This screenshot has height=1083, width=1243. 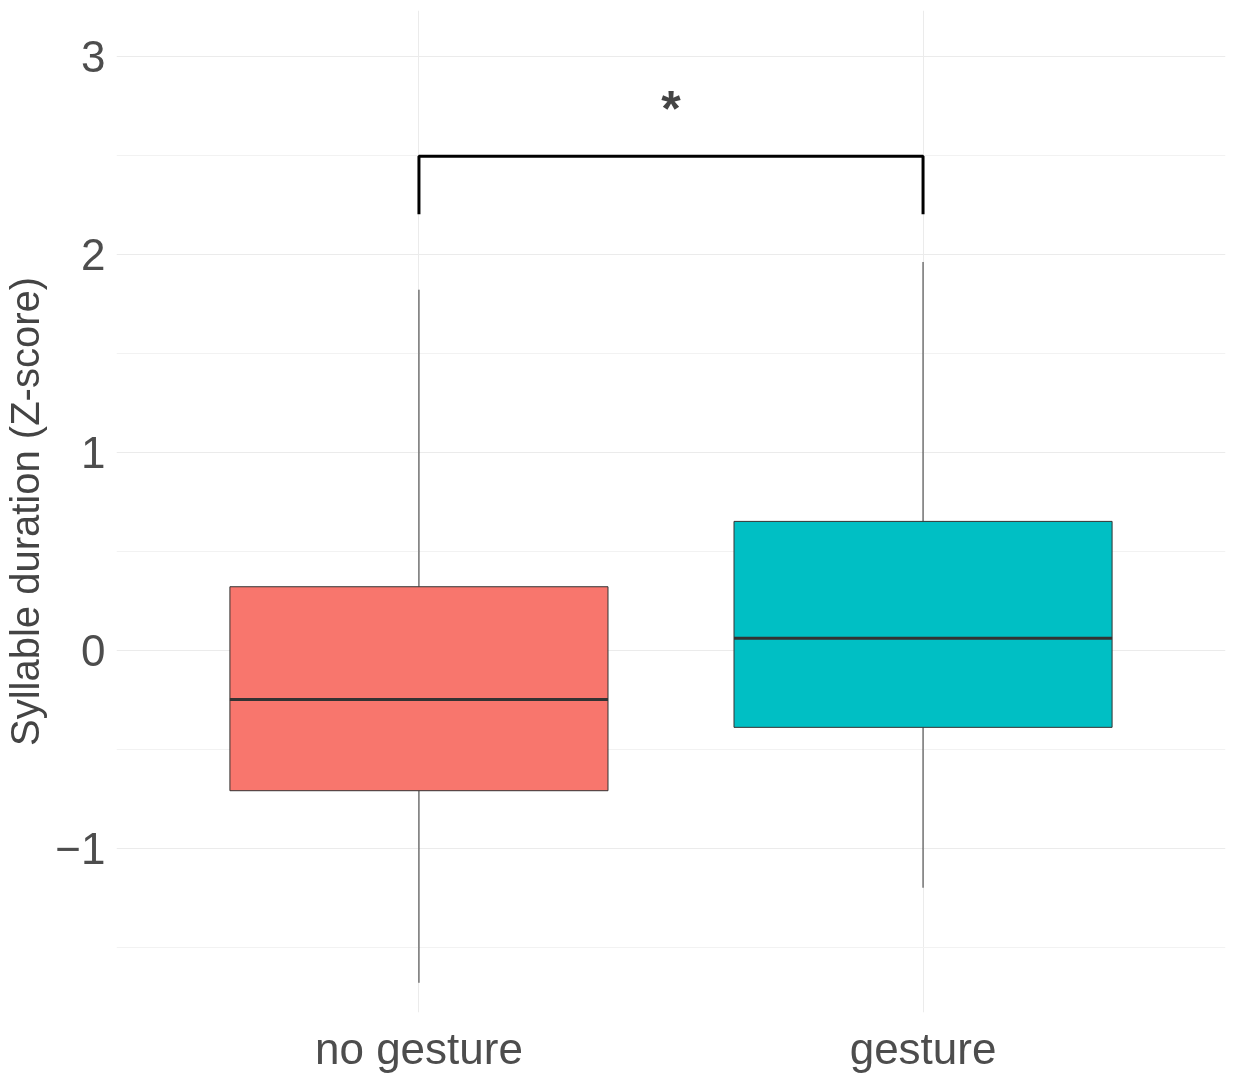 I want to click on x-tick-label: gesture, so click(x=923, y=1048).